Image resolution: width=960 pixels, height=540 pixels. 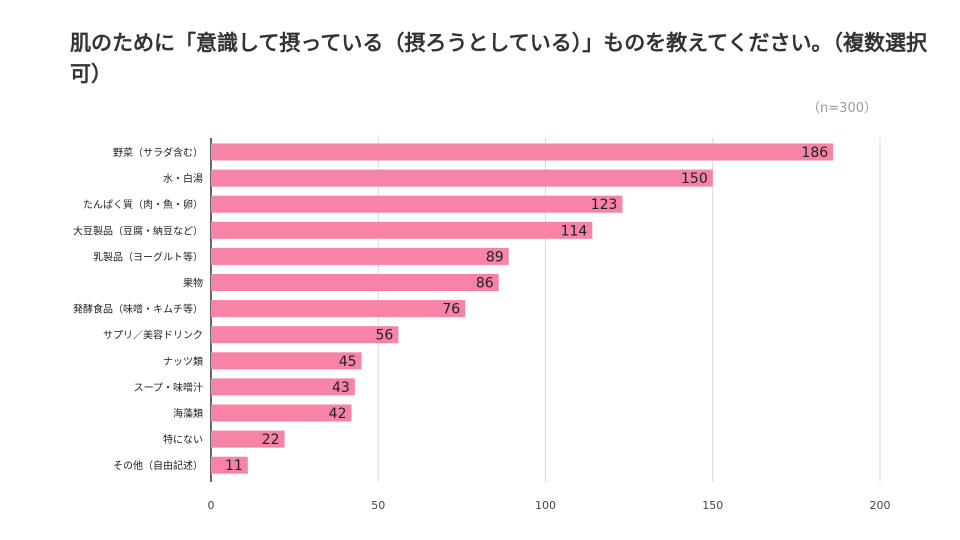 What do you see at coordinates (148, 256) in the screenshot?
I see `category-label: 乳製品（ヨーグルト等）` at bounding box center [148, 256].